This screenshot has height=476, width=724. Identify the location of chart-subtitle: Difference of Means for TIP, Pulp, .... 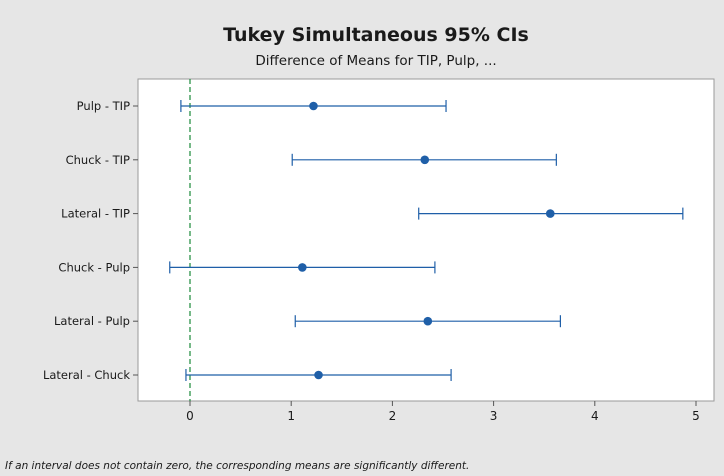
(375, 61).